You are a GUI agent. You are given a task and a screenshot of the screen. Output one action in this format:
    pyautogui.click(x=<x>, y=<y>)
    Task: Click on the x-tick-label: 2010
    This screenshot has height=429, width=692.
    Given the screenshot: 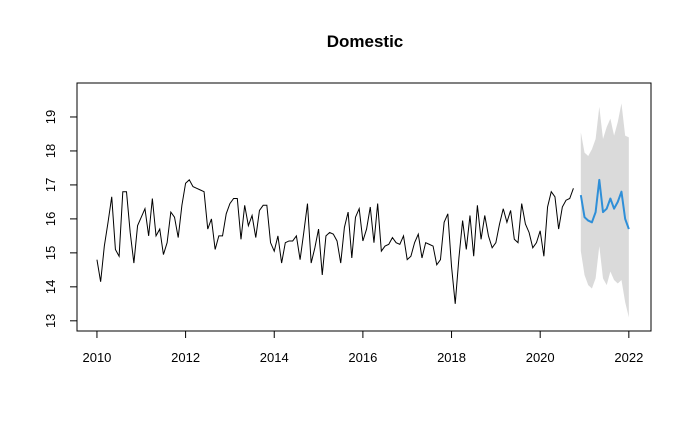 What is the action you would take?
    pyautogui.click(x=96, y=357)
    